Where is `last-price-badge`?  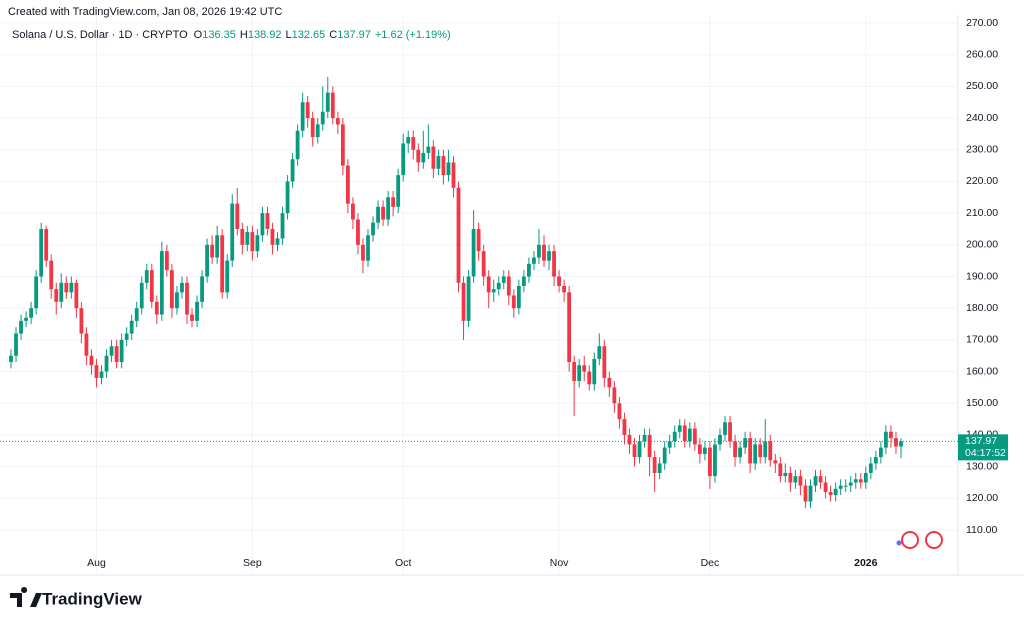 last-price-badge is located at coordinates (983, 447).